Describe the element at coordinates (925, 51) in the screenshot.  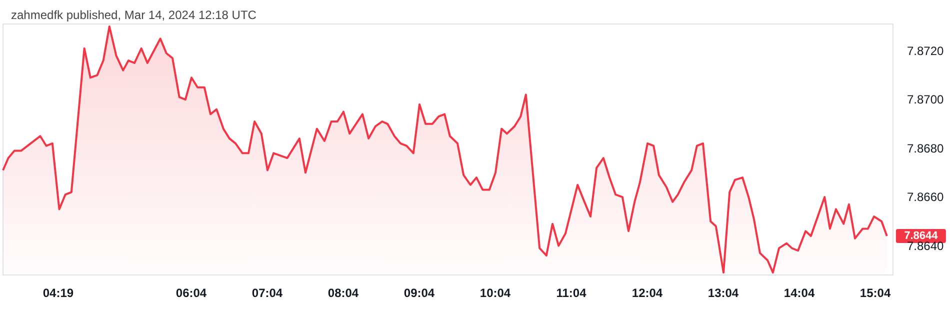
I see `y-tick-label: 7.8720` at that location.